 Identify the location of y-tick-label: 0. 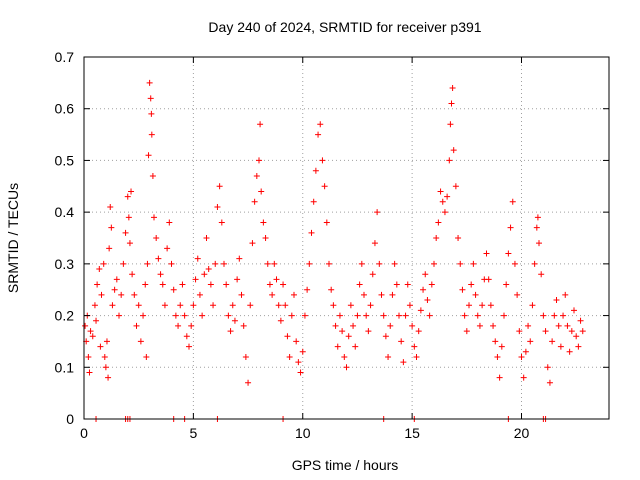
(70, 419).